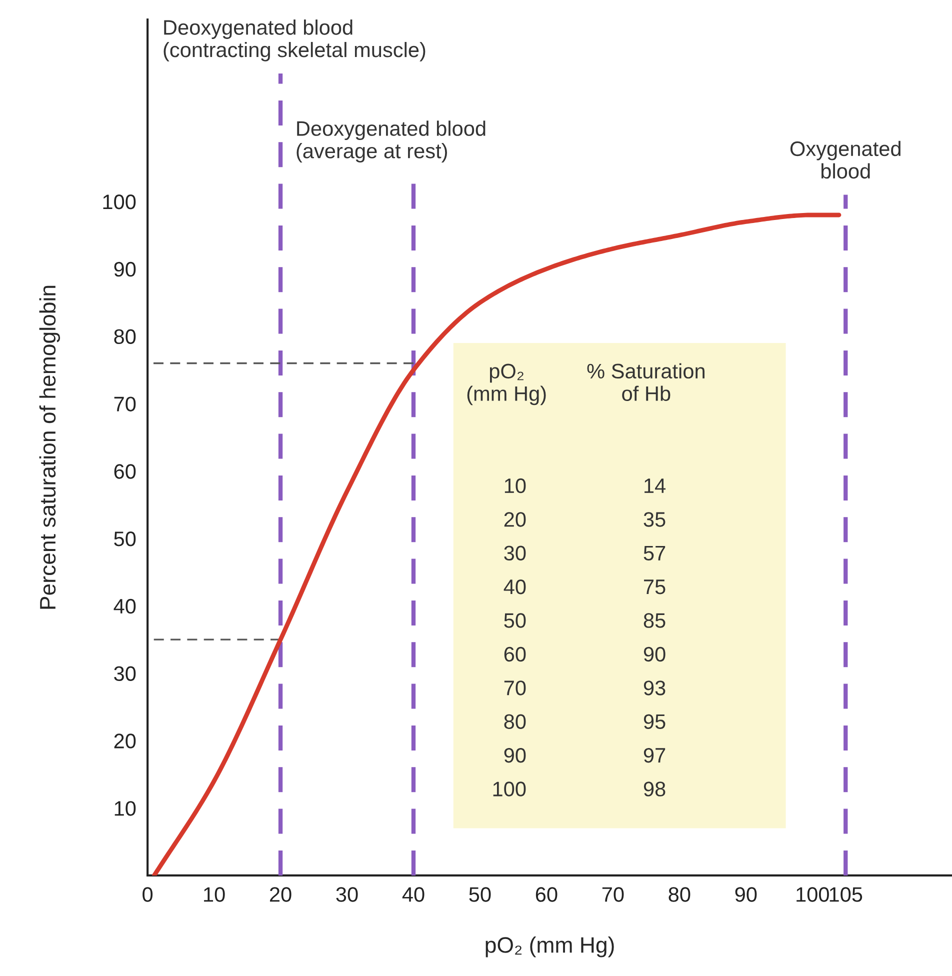  I want to click on y-tick-label: 10, so click(125, 808).